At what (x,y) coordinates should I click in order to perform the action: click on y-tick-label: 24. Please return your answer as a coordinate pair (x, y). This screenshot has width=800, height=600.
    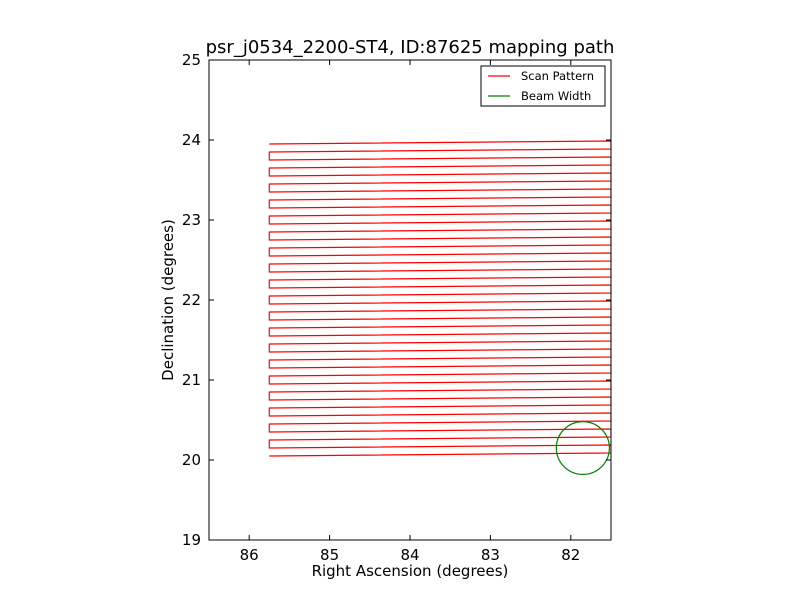
    Looking at the image, I should click on (191, 140).